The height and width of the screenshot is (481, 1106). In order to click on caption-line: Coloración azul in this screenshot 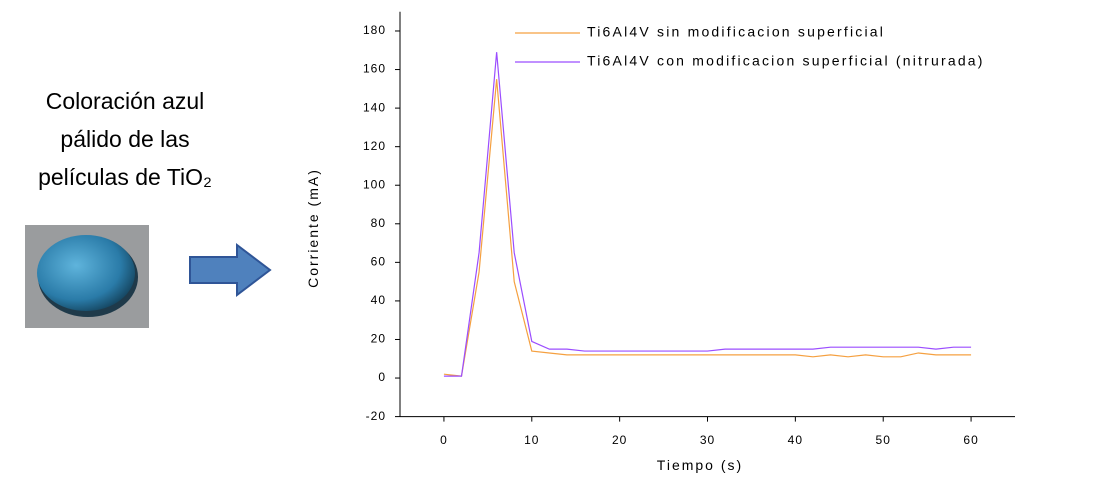, I will do `click(125, 101)`.